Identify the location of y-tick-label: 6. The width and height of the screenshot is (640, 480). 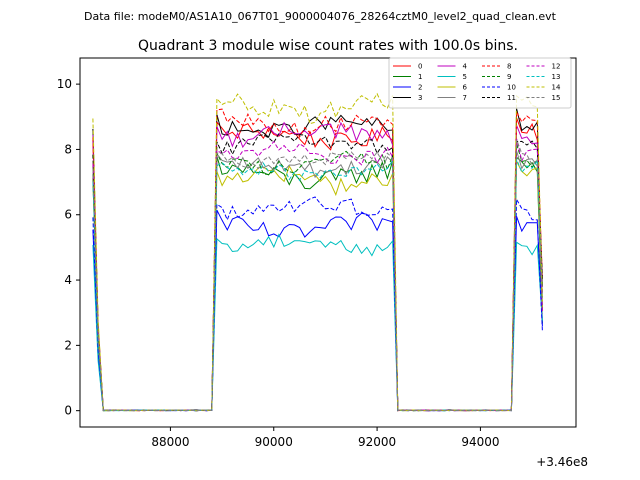
(68, 215).